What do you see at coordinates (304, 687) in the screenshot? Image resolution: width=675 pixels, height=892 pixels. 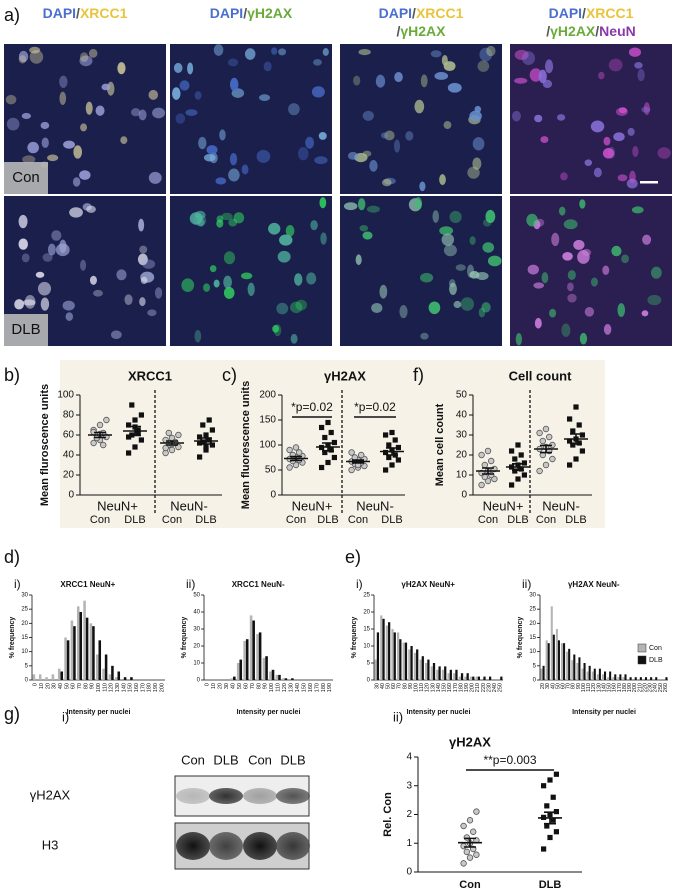 I see `x-tick-label: 150` at bounding box center [304, 687].